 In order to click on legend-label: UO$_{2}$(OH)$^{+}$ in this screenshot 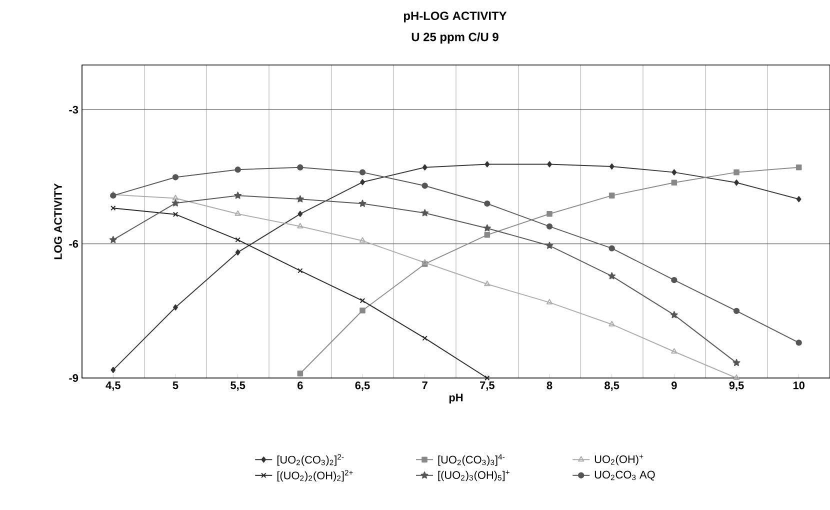, I will do `click(619, 460)`.